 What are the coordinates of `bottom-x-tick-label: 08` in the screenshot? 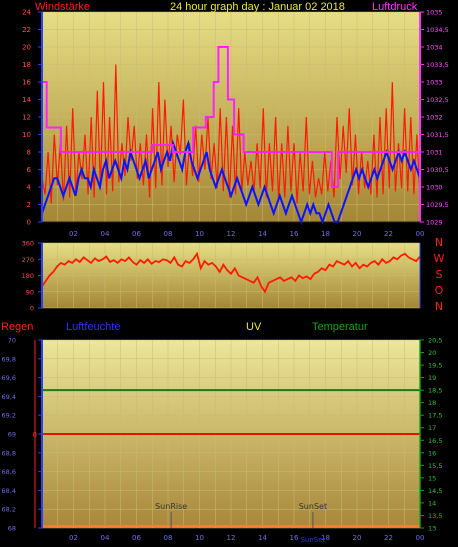 It's located at (168, 538).